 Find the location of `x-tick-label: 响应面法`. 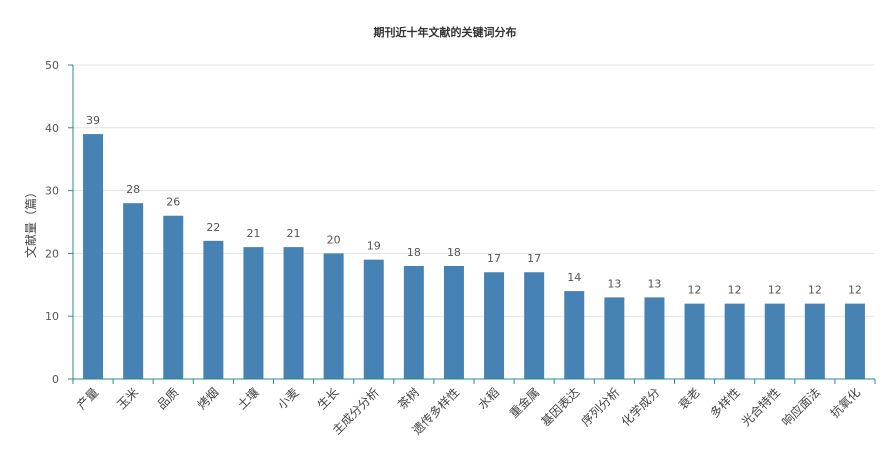

x-tick-label: 响应面法 is located at coordinates (800, 407).